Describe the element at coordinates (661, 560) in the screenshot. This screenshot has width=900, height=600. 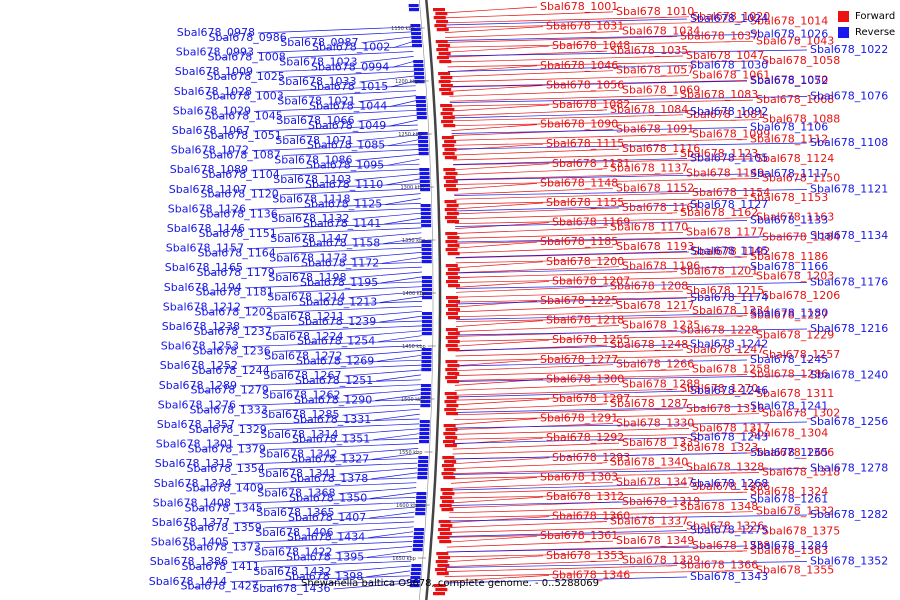
I see `gene-label: Sbal678_1339` at that location.